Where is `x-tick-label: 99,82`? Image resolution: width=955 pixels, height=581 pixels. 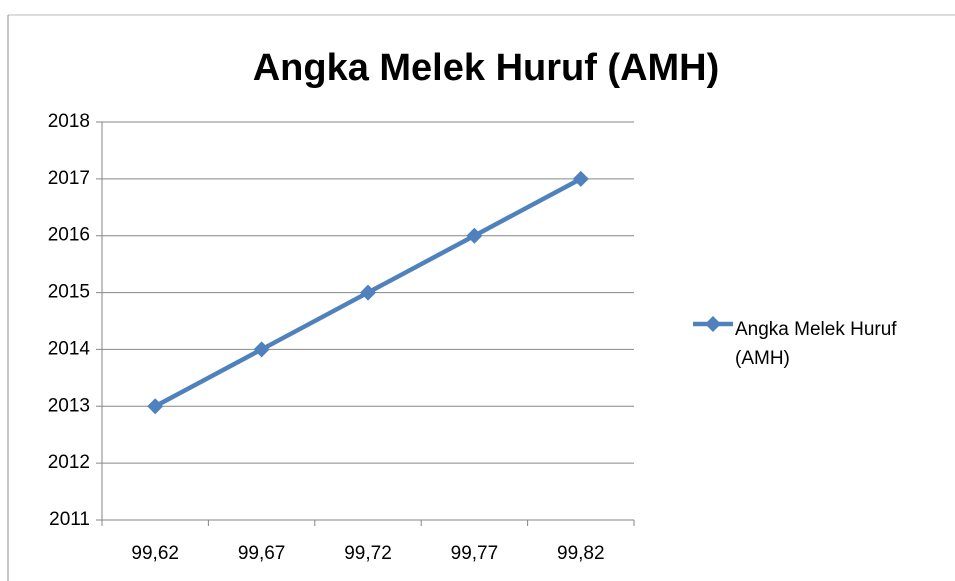
x-tick-label: 99,82 is located at coordinates (581, 553).